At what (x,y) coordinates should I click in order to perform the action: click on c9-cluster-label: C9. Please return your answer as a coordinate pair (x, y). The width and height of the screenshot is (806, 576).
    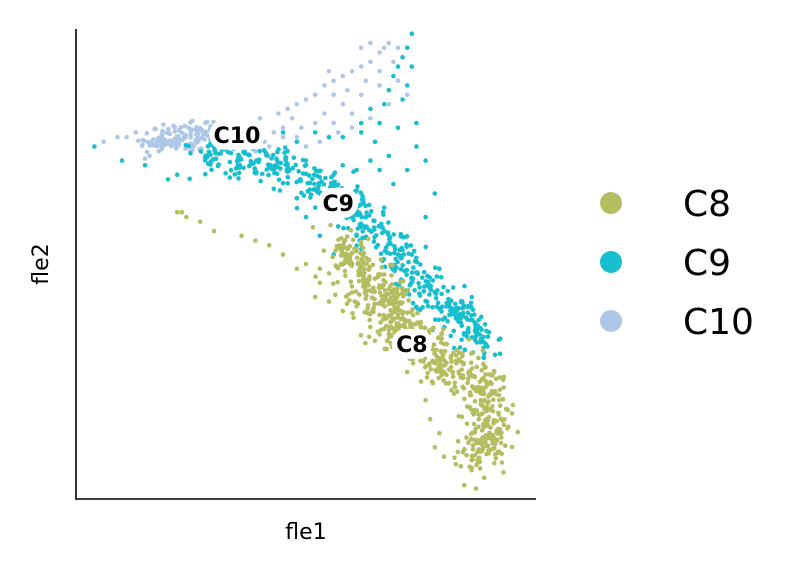
    Looking at the image, I should click on (337, 204).